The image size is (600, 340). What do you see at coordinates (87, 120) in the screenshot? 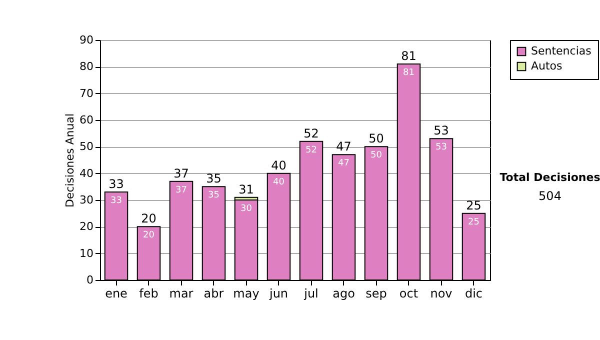
I see `y-tick-label: 60` at bounding box center [87, 120].